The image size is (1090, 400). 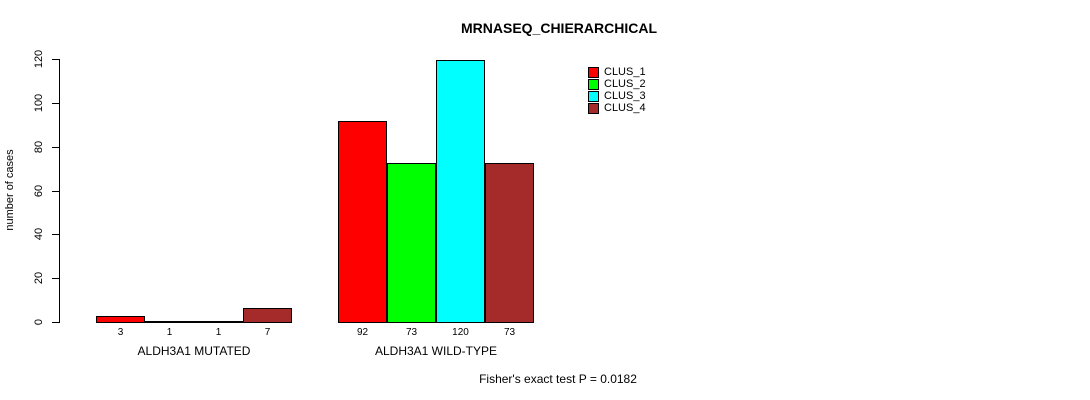 I want to click on legend-row-clus_2: CLUS_2, so click(x=617, y=84).